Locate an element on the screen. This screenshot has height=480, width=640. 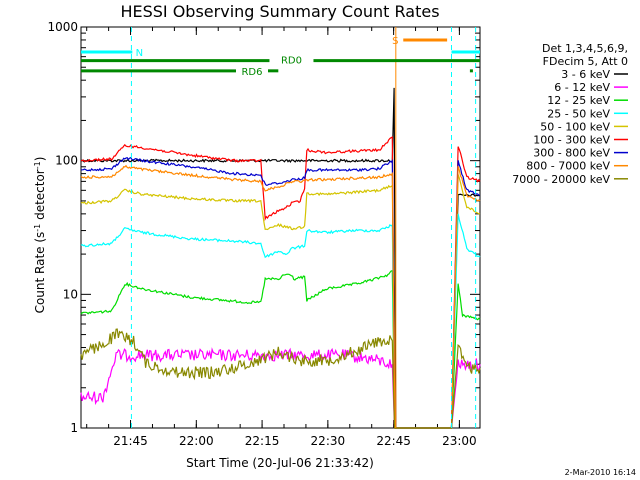
legend-entry-label: 300 - 800 keV is located at coordinates (571, 153).